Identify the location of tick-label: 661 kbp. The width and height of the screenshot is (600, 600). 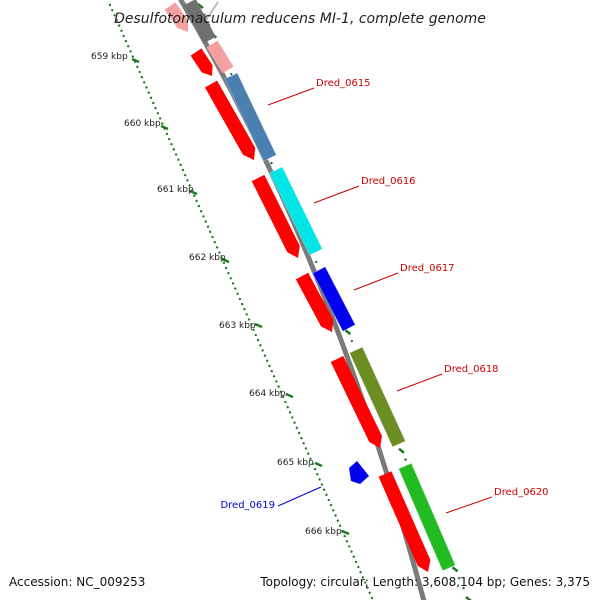
(175, 190).